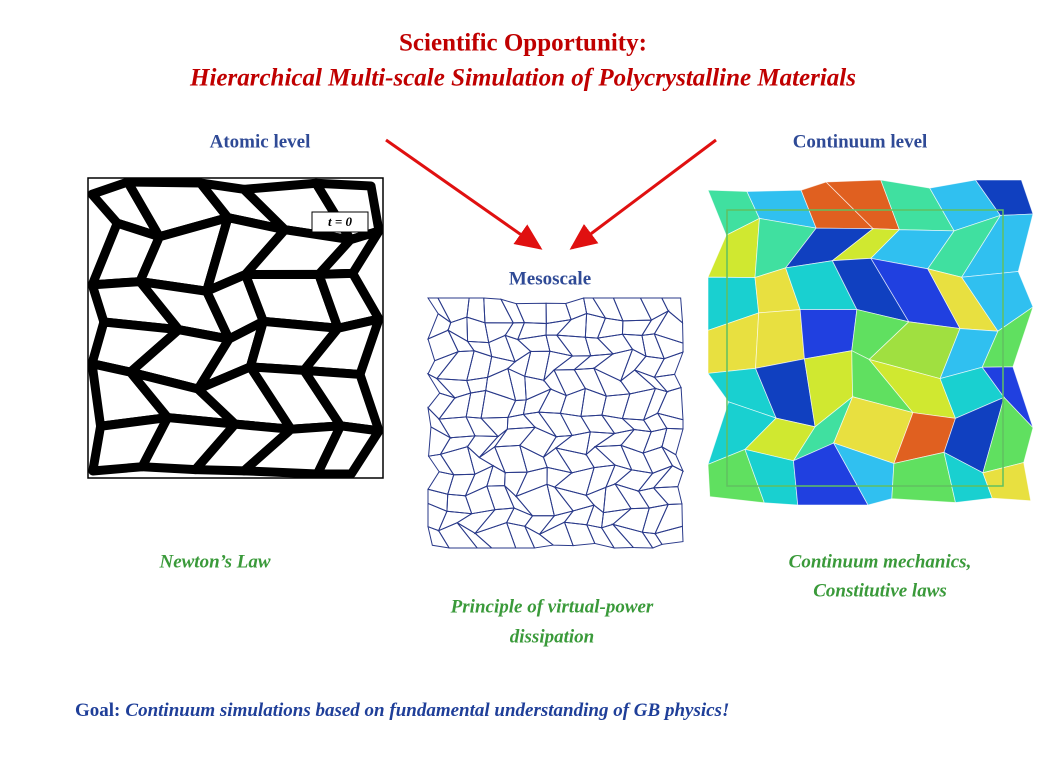 This screenshot has width=1046, height=777. What do you see at coordinates (97, 710) in the screenshot?
I see `goal-lead: Goal:` at bounding box center [97, 710].